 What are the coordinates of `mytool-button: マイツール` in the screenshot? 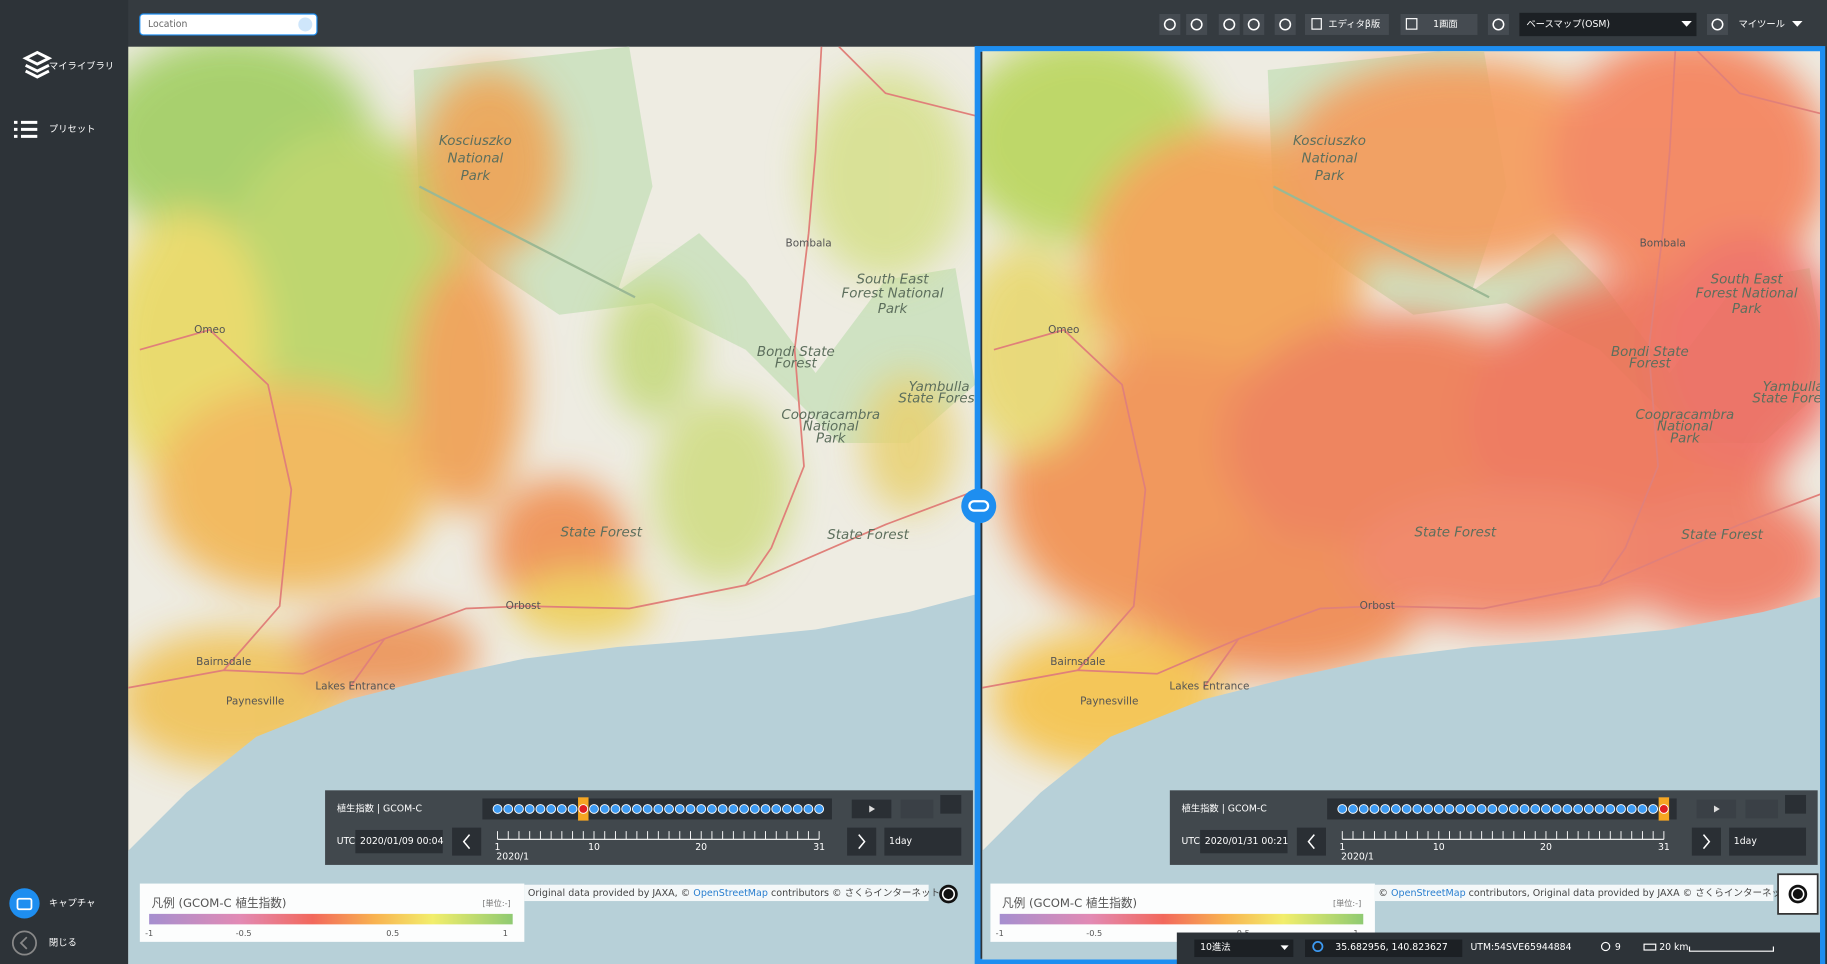 It's located at (1770, 24).